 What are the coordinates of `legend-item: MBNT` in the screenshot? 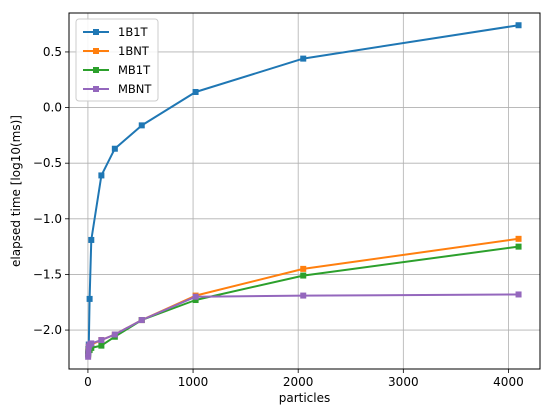 It's located at (117, 89).